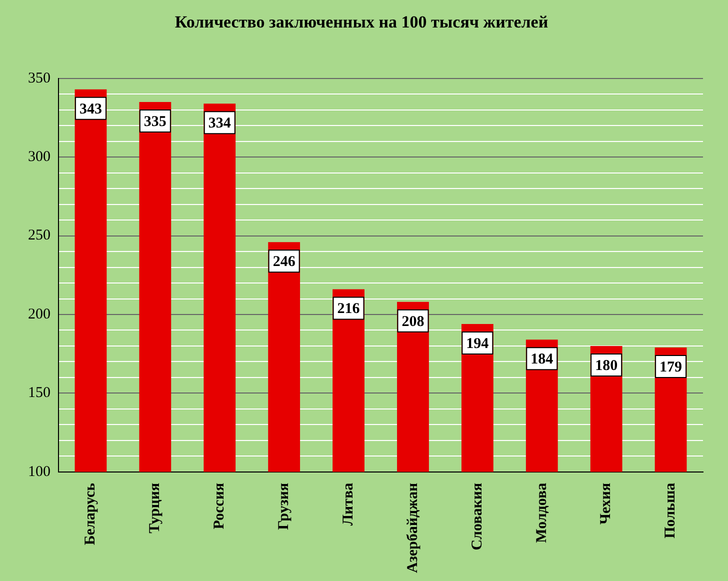  What do you see at coordinates (39, 157) in the screenshot?
I see `y-tick-label: 300` at bounding box center [39, 157].